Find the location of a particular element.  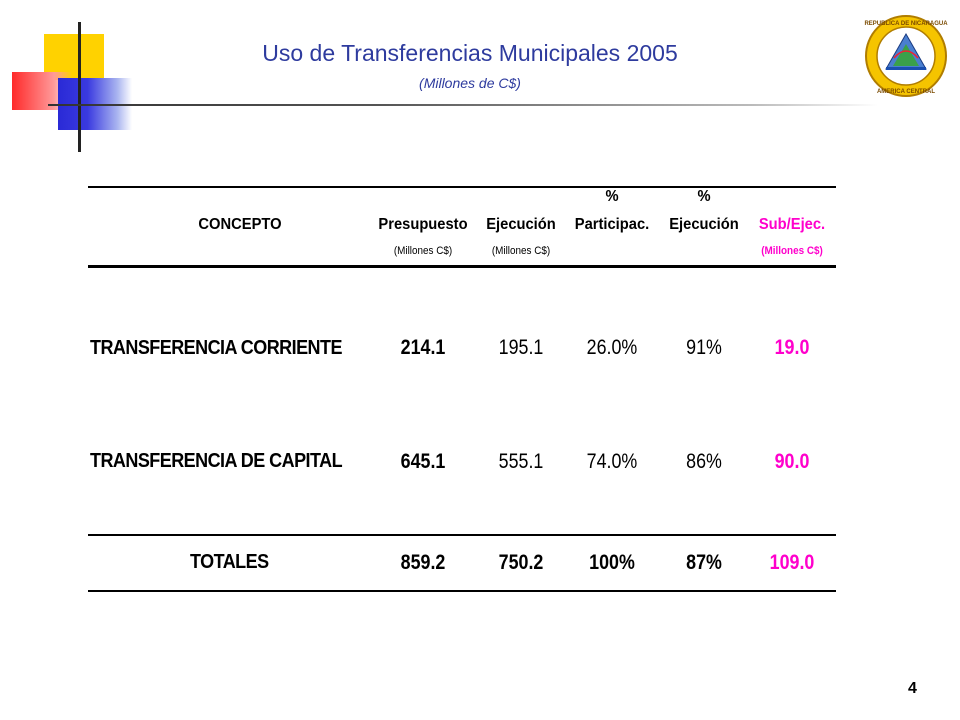

col-header-participacion: Participac. is located at coordinates (612, 224).